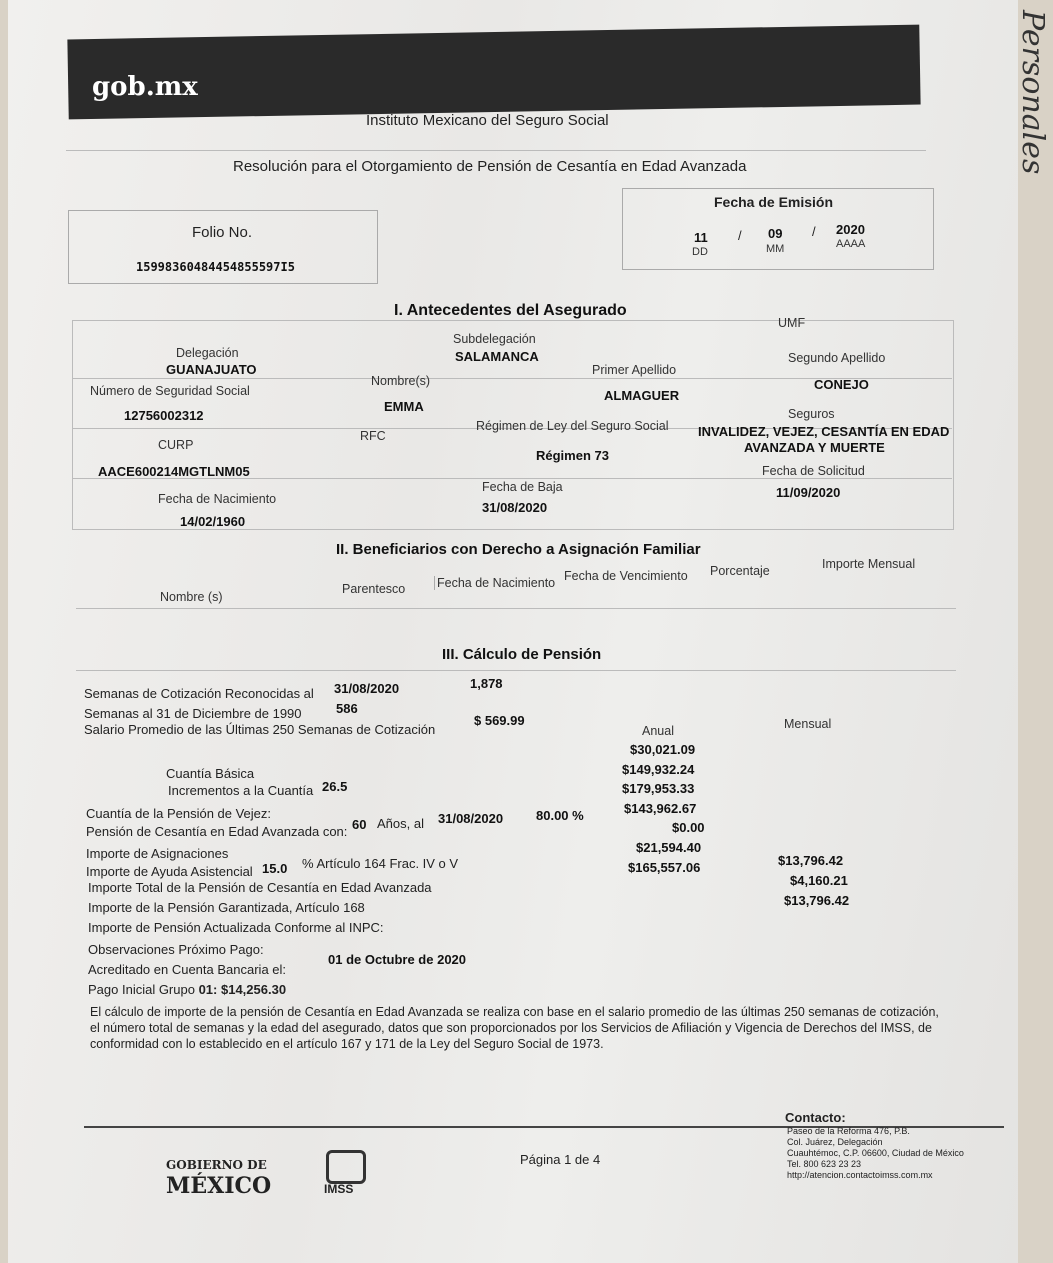 The image size is (1053, 1263). What do you see at coordinates (851, 244) in the screenshot?
I see `aaaa-label: AAAA` at bounding box center [851, 244].